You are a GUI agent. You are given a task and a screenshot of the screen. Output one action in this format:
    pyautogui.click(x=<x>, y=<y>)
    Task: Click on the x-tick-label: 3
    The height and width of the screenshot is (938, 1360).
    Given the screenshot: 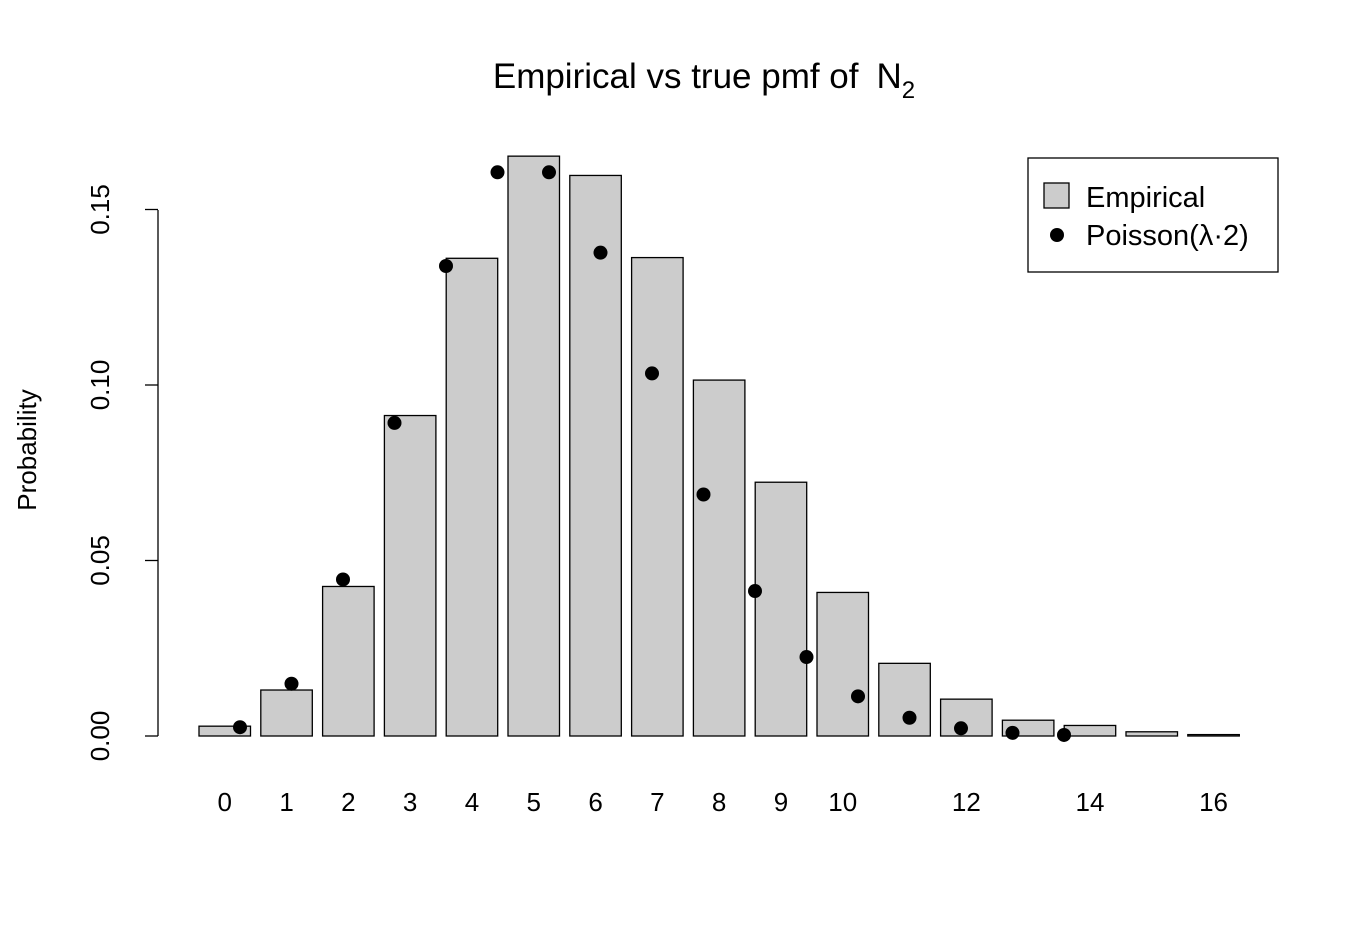 What is the action you would take?
    pyautogui.click(x=410, y=802)
    